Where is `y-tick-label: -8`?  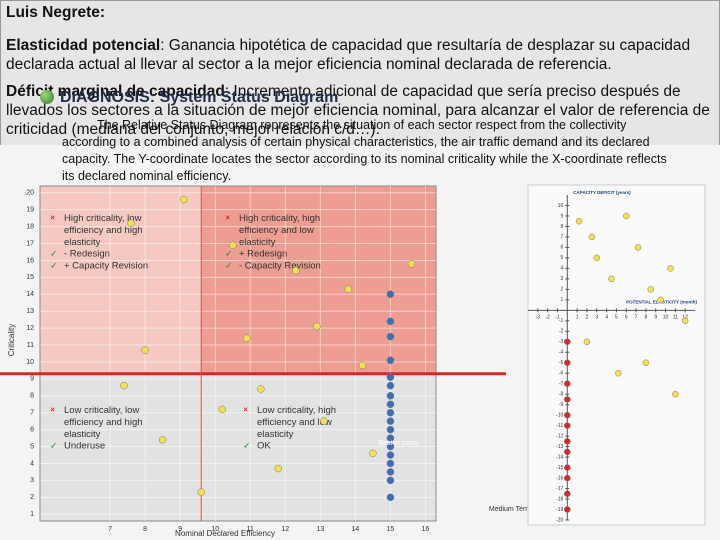 y-tick-label: -8 is located at coordinates (561, 395).